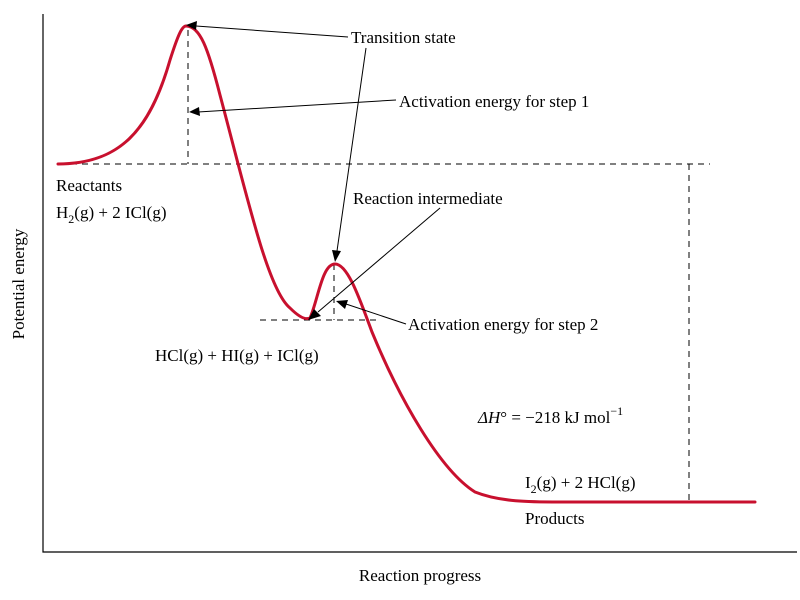  Describe the element at coordinates (237, 355) in the screenshot. I see `intermediate-species-label: HCl(g) + HI(g) + ICl(g)` at that location.